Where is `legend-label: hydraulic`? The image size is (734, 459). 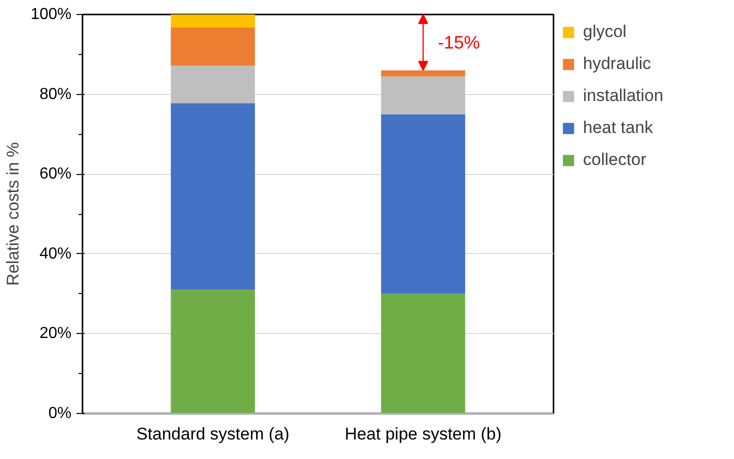 legend-label: hydraulic is located at coordinates (617, 64).